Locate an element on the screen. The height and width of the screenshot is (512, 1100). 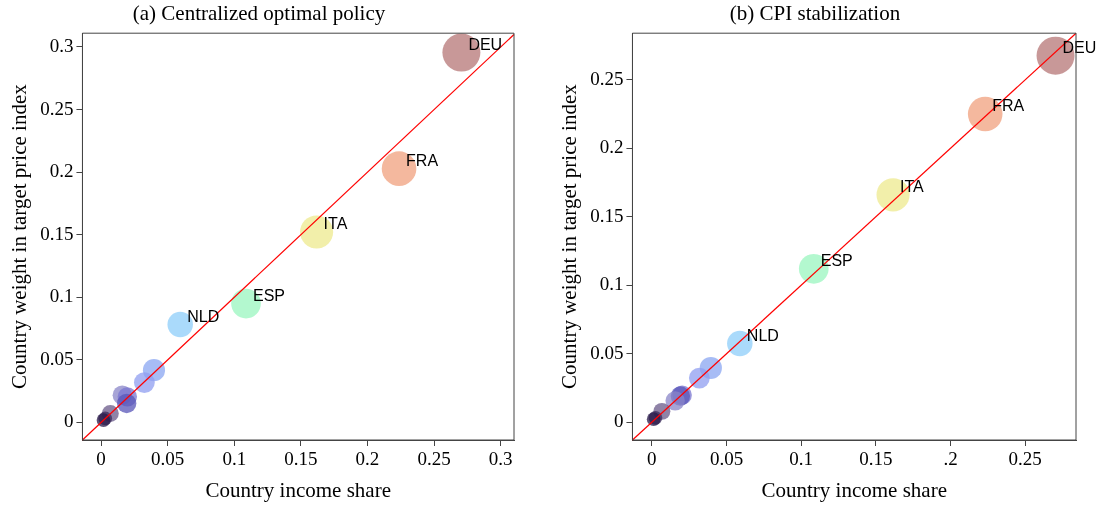
annotation: ESP is located at coordinates (269, 295).